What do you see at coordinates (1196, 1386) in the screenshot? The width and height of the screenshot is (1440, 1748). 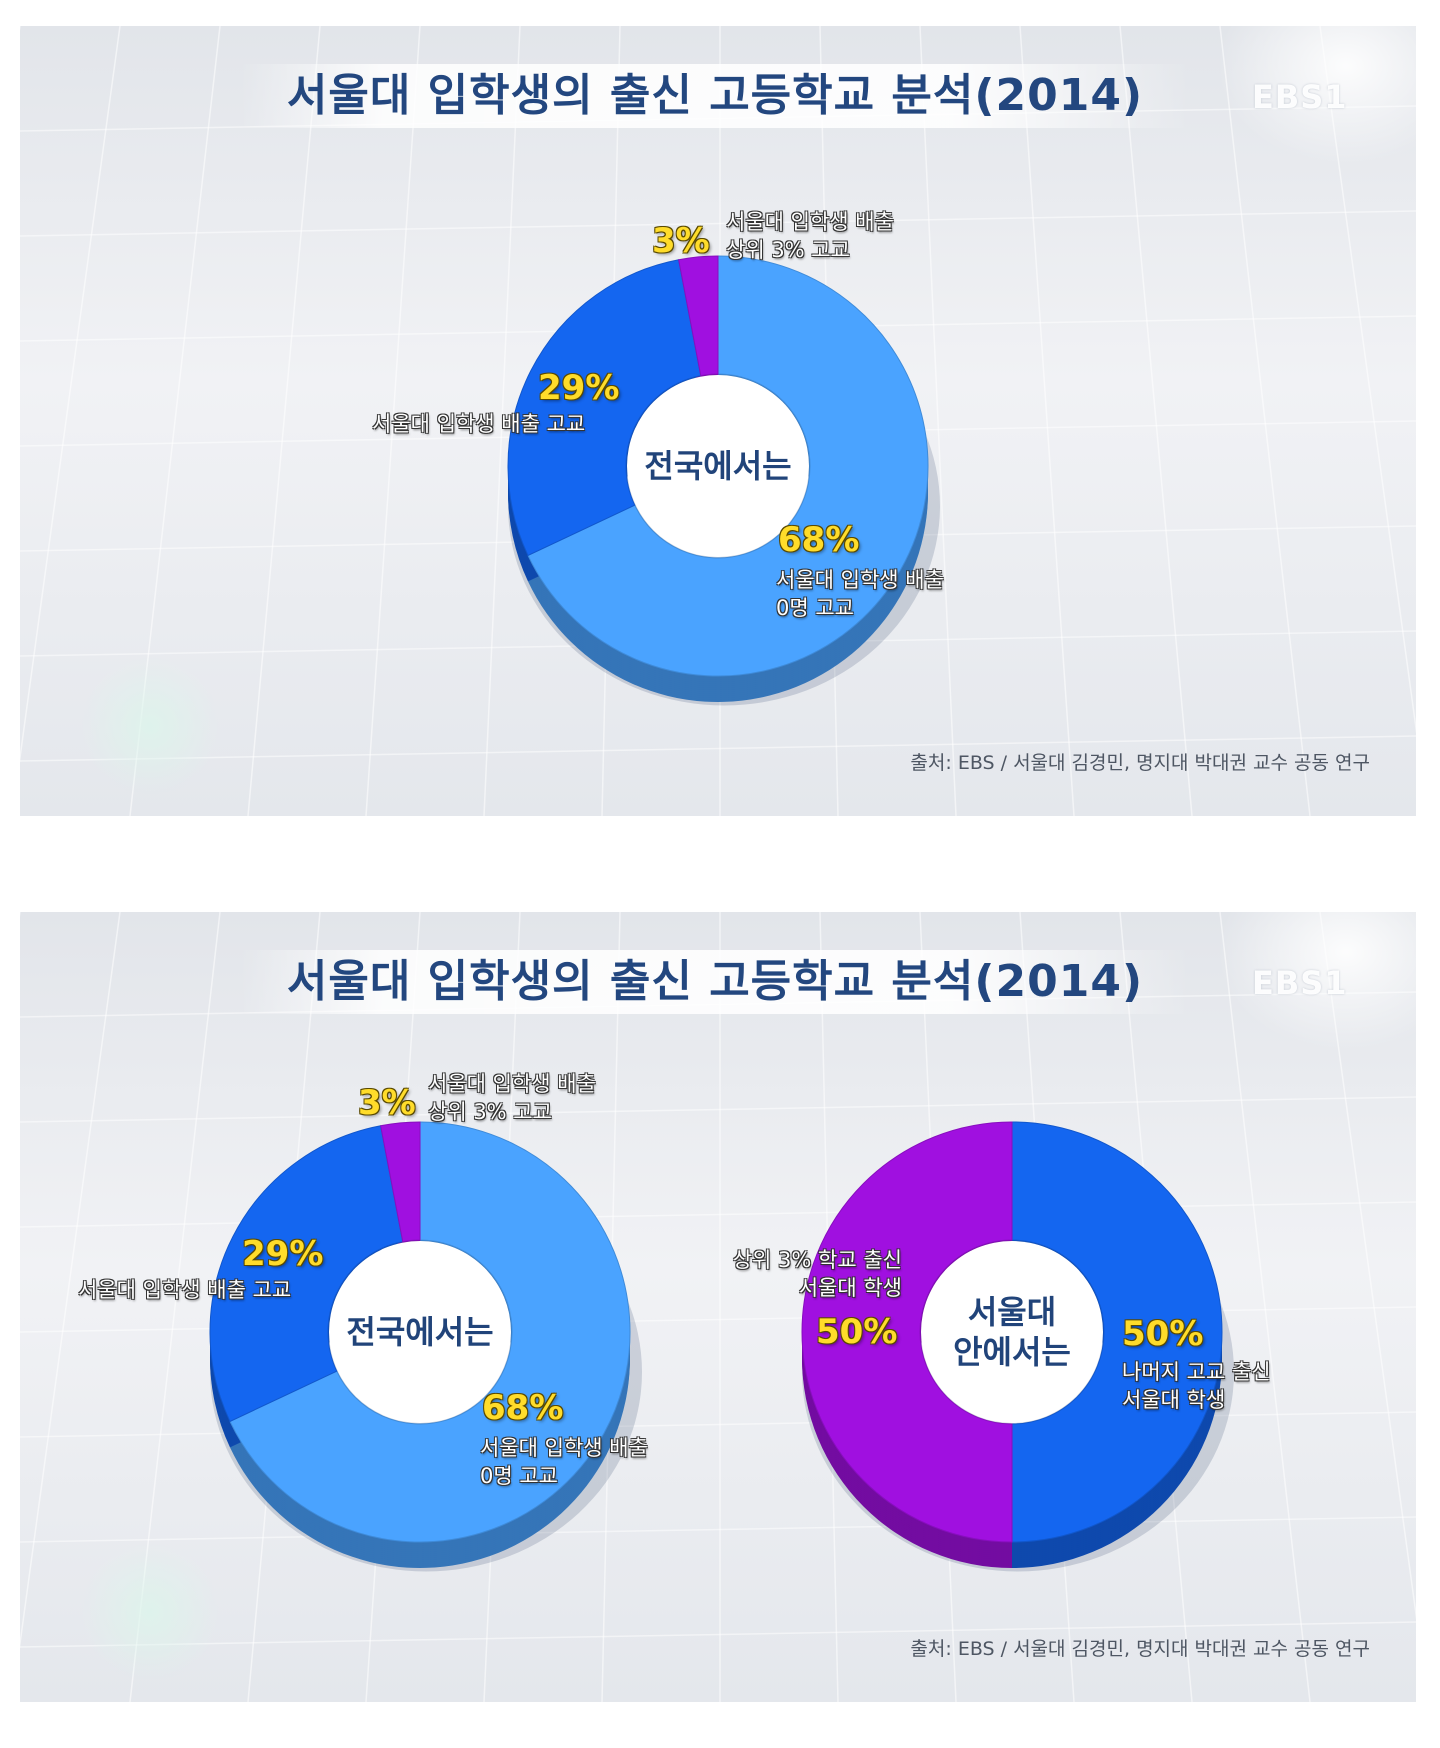 I see `slice-description-label: 나머지 고교 출신 서울대 학생` at bounding box center [1196, 1386].